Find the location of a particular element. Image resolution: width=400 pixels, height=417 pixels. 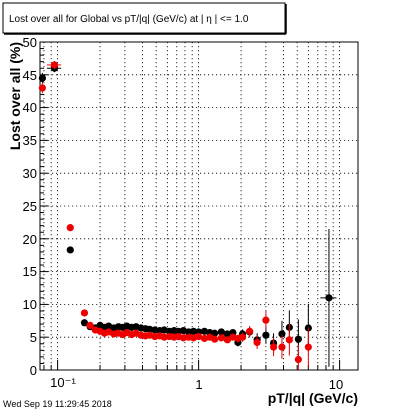

title-box is located at coordinates (144, 18).